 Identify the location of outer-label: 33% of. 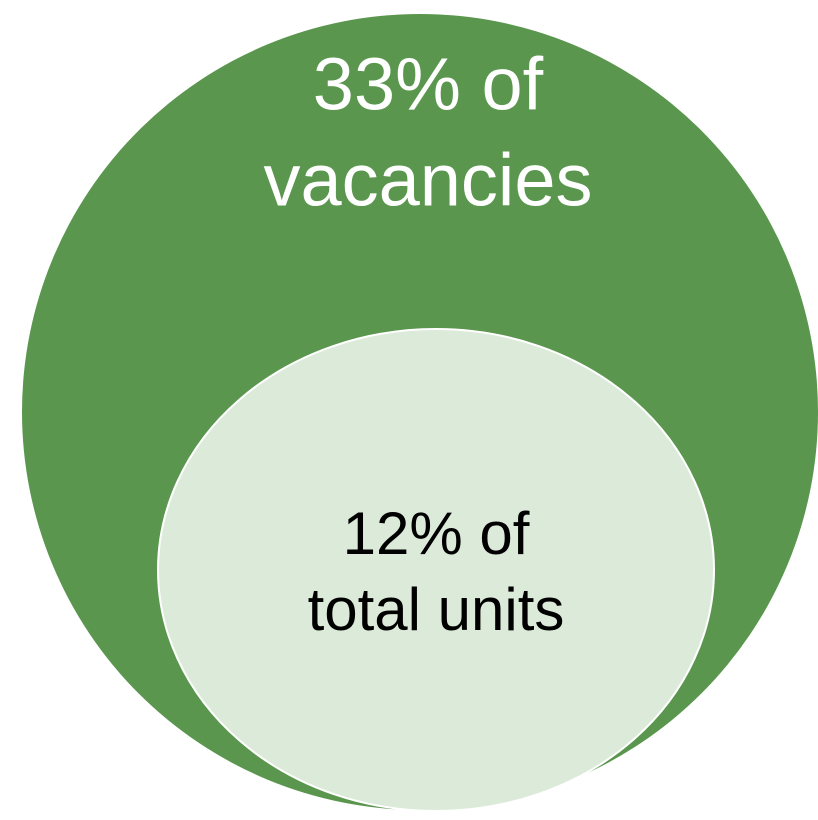
(428, 84).